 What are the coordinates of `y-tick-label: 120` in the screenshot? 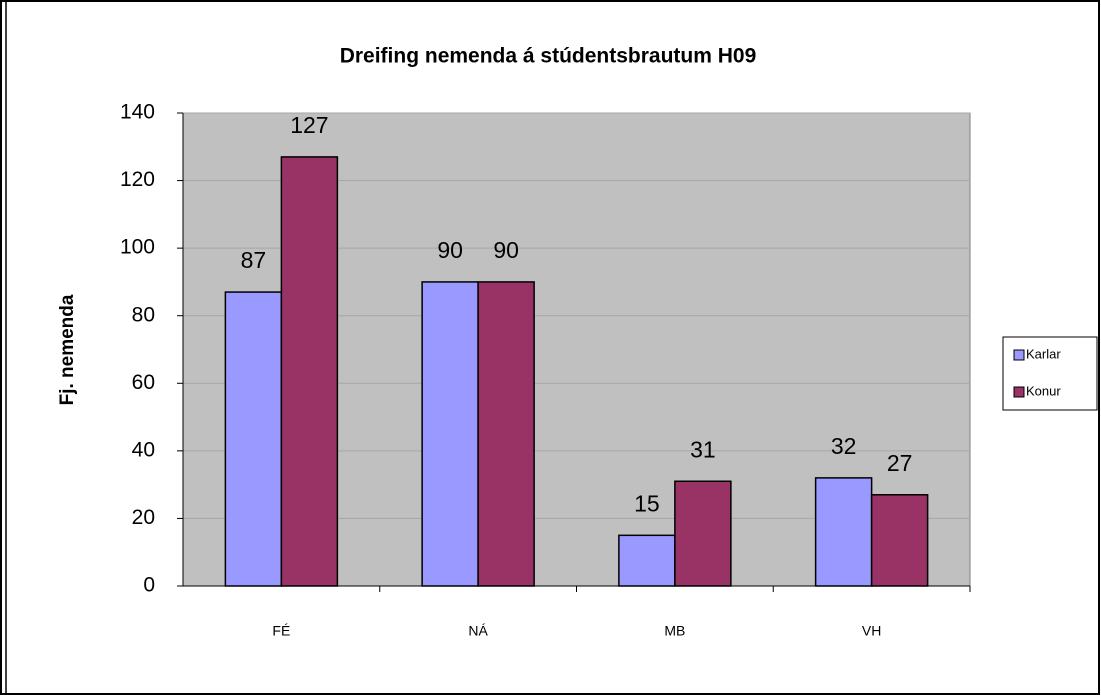 It's located at (137, 179).